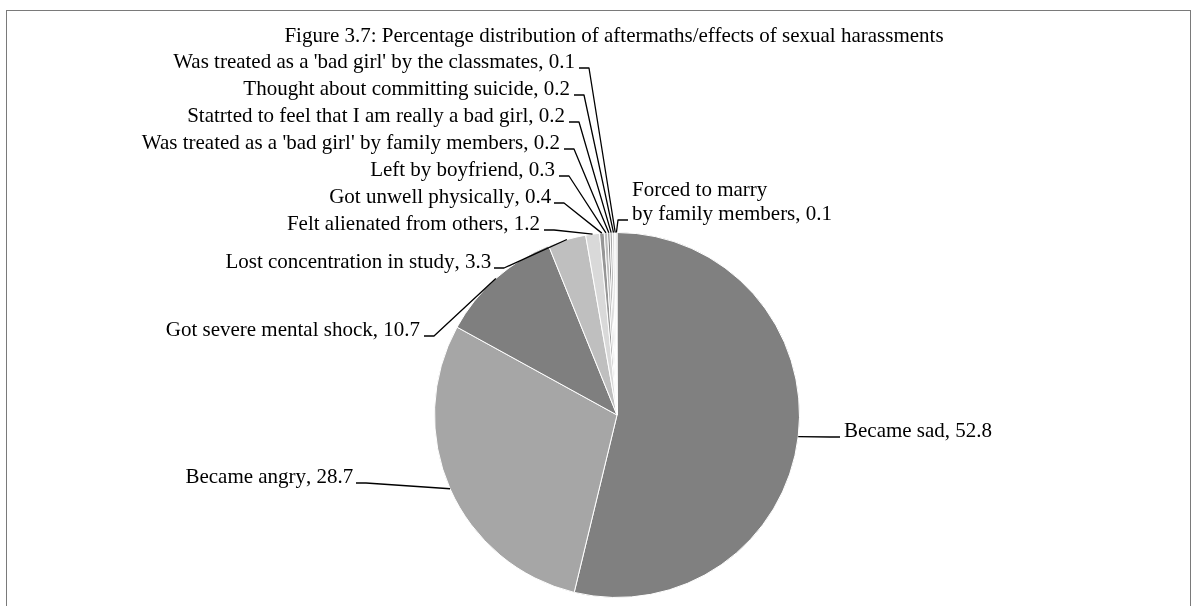 The image size is (1198, 606). I want to click on slice-label: Thought about committing suicide, so click(388, 87).